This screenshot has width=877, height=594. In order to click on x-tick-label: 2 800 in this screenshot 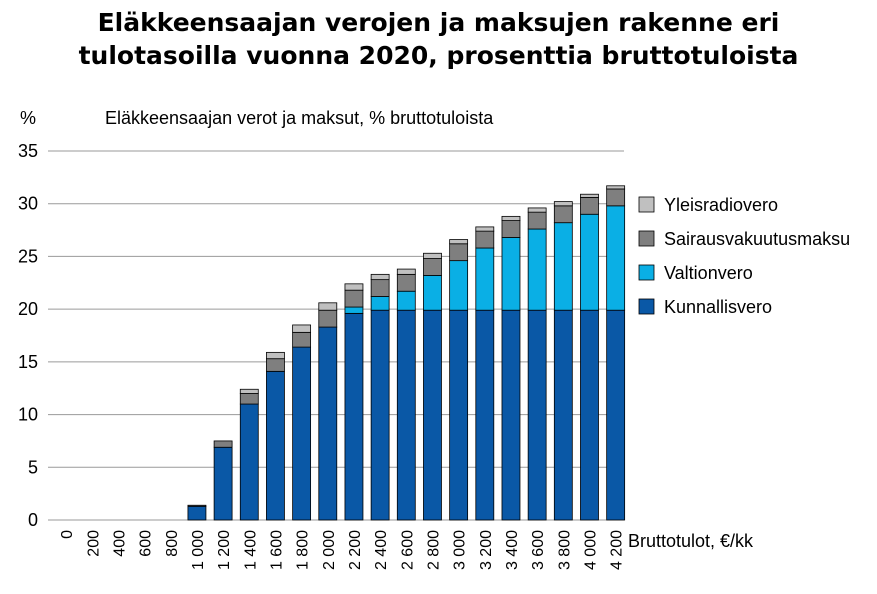, I will do `click(433, 550)`.